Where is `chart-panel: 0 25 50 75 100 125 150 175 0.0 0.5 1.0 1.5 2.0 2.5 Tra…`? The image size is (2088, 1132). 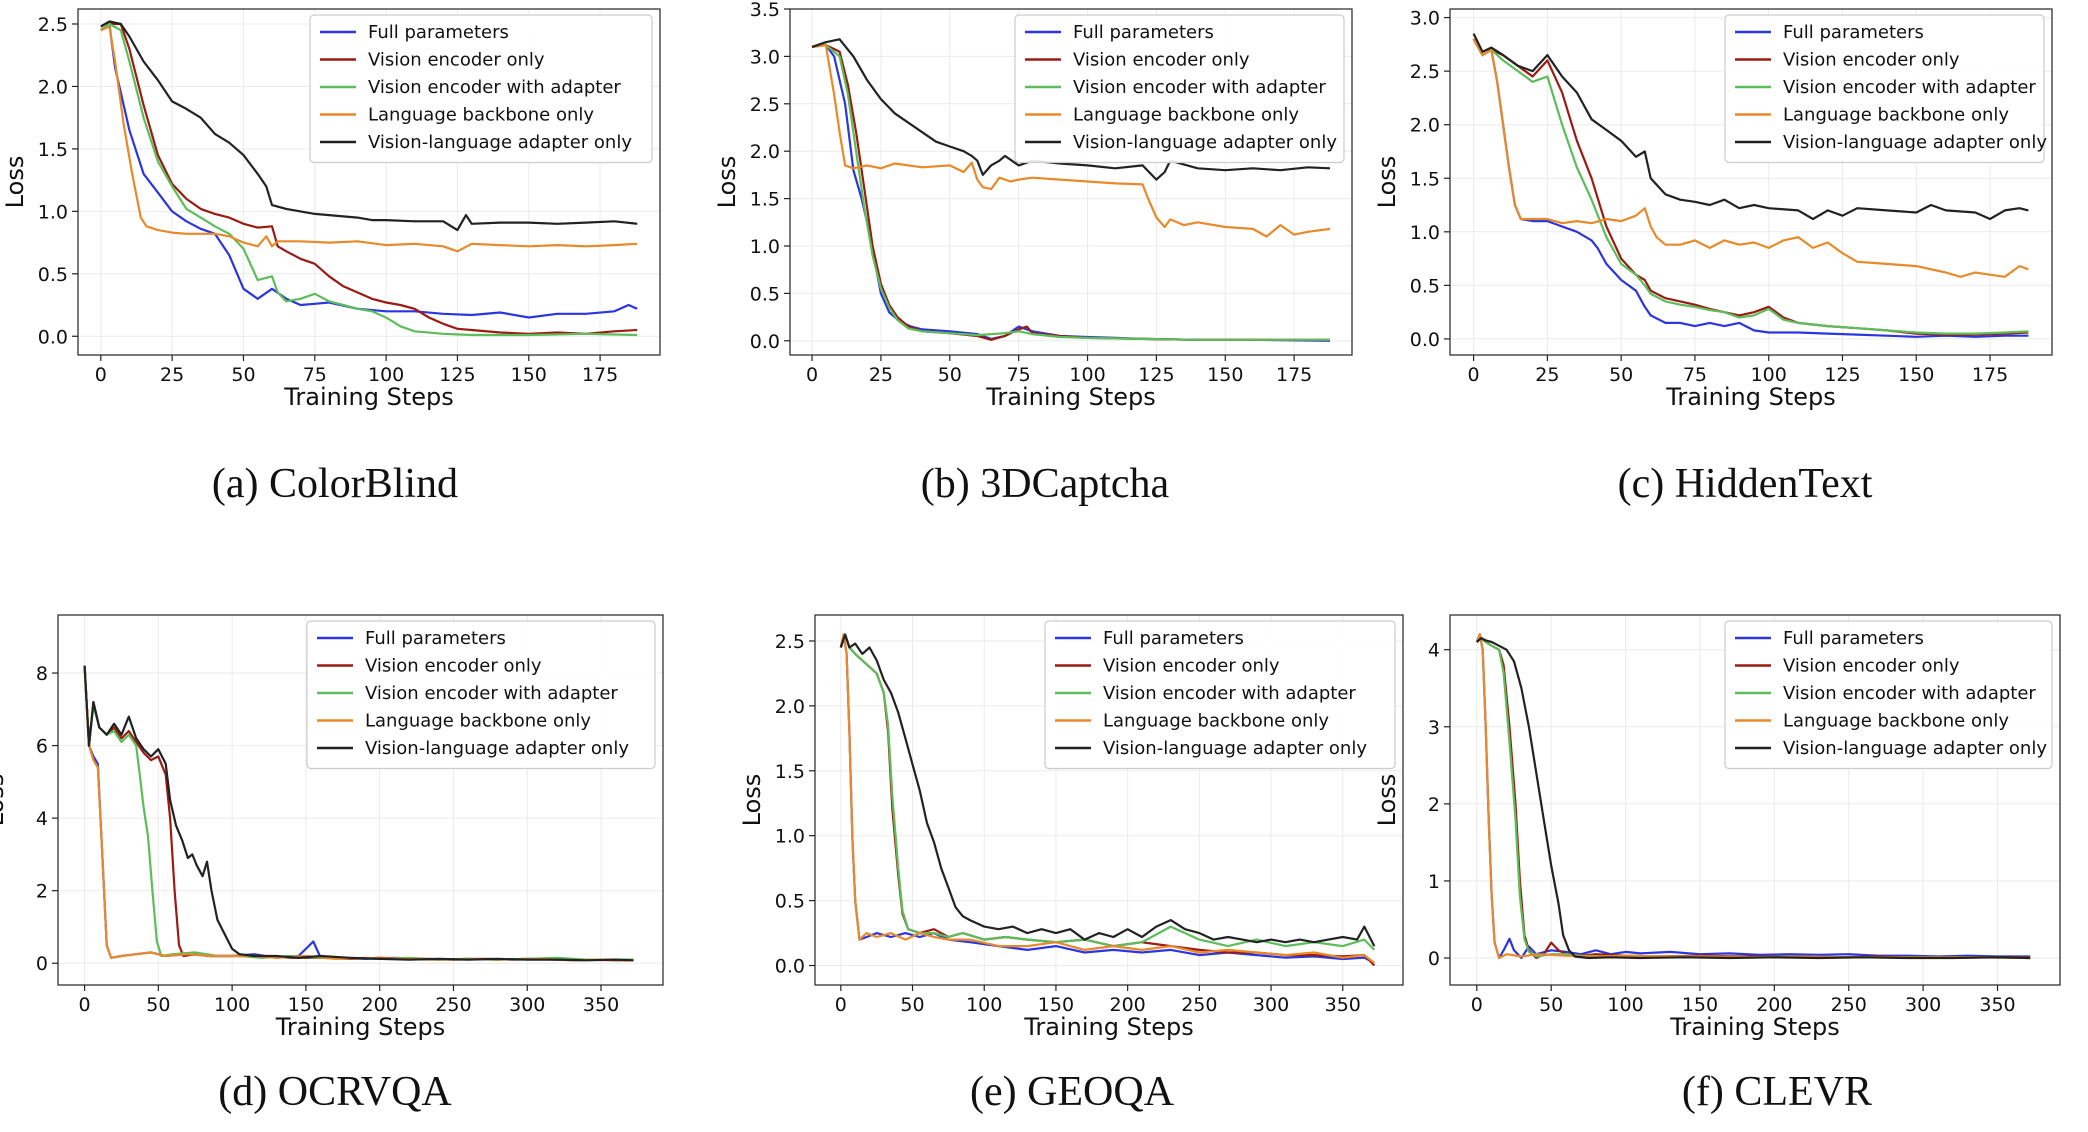 chart-panel: 0 25 50 75 100 125 150 175 0.0 0.5 1.0 1.5 2.0 2.5 Tra… is located at coordinates (331, 257).